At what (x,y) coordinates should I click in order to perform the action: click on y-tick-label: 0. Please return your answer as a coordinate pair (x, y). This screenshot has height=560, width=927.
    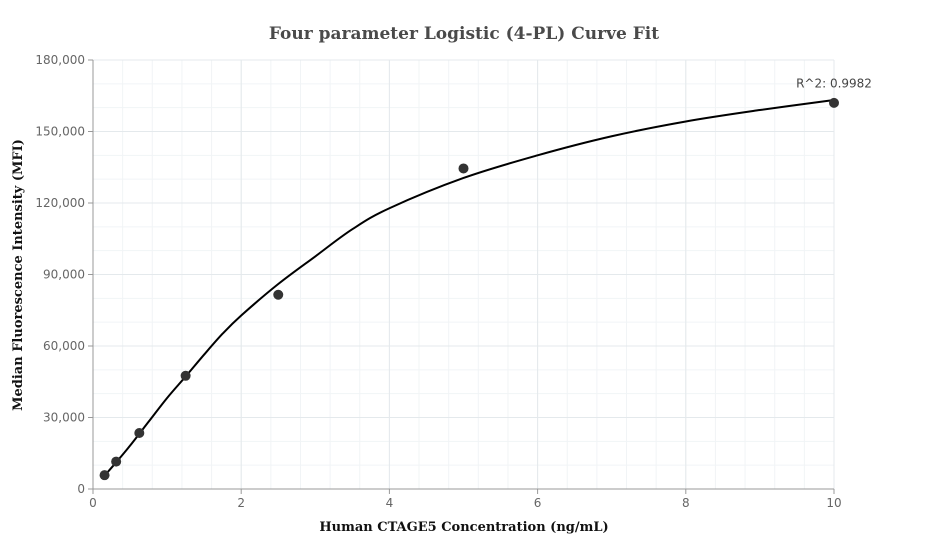
    Looking at the image, I should click on (81, 489).